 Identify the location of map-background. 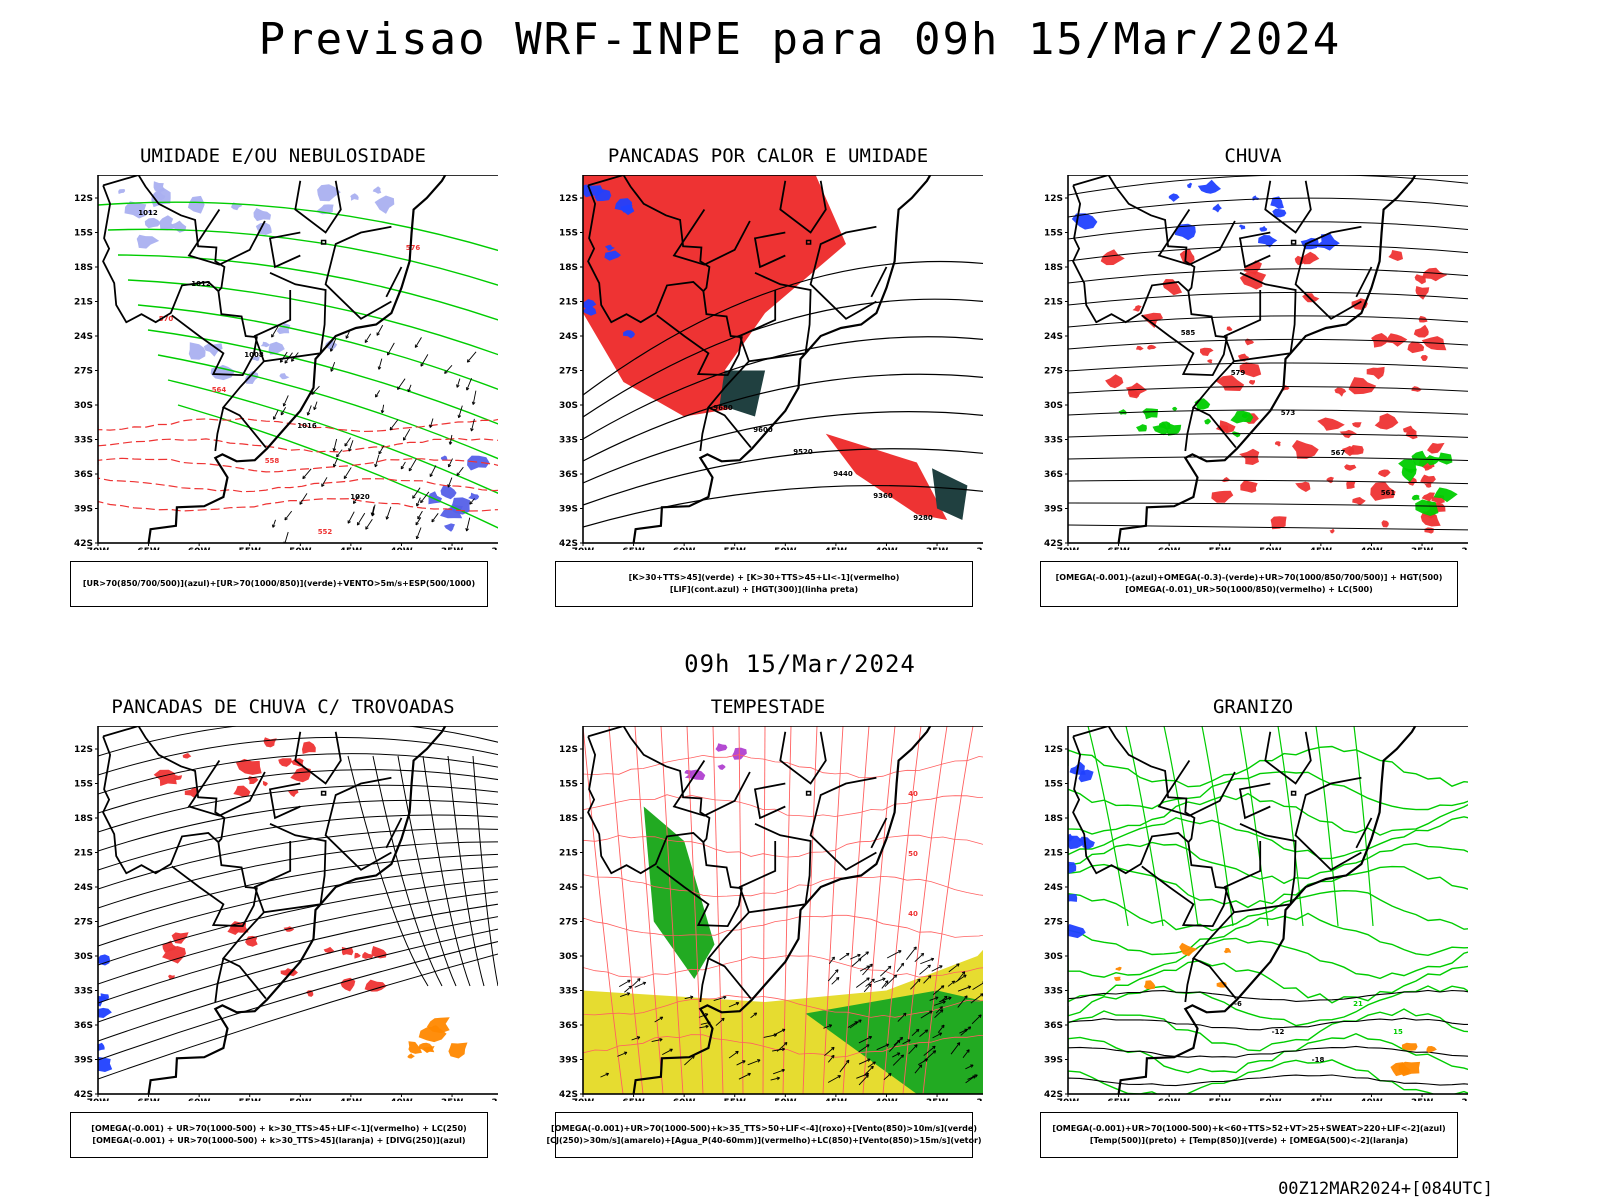
(305, 359).